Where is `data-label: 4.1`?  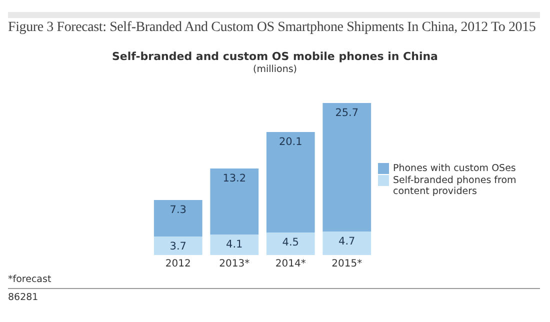 data-label: 4.1 is located at coordinates (234, 244).